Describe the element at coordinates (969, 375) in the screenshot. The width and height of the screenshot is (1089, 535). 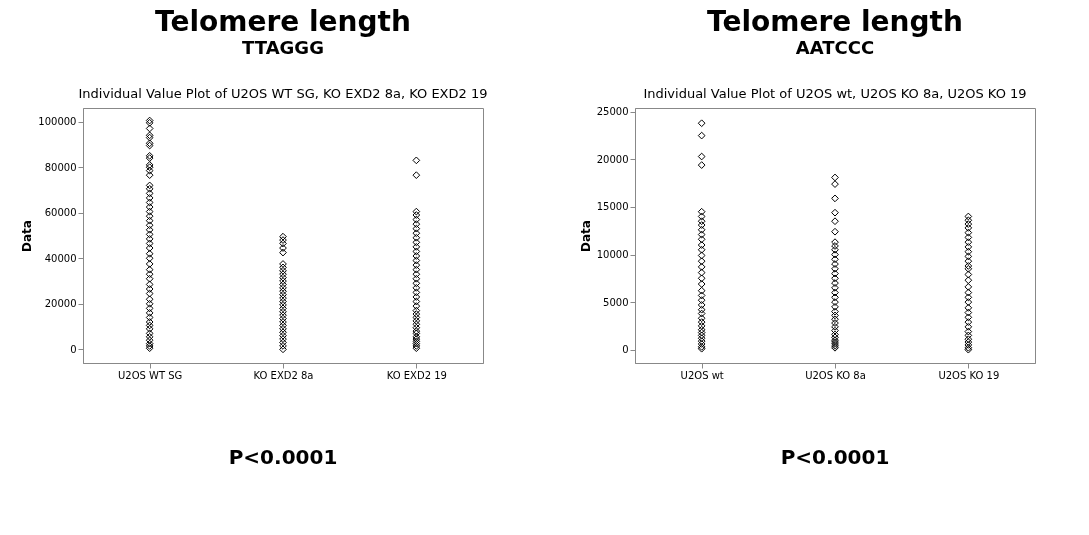
I see `x-tick-label: U2OS KO 19` at that location.